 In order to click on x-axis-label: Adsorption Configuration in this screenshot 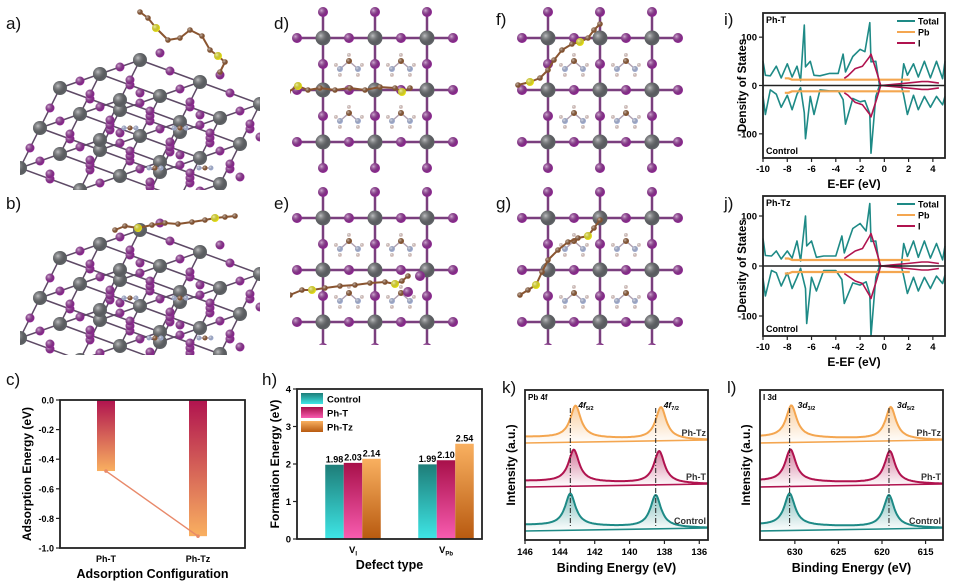, I will do `click(152, 574)`.